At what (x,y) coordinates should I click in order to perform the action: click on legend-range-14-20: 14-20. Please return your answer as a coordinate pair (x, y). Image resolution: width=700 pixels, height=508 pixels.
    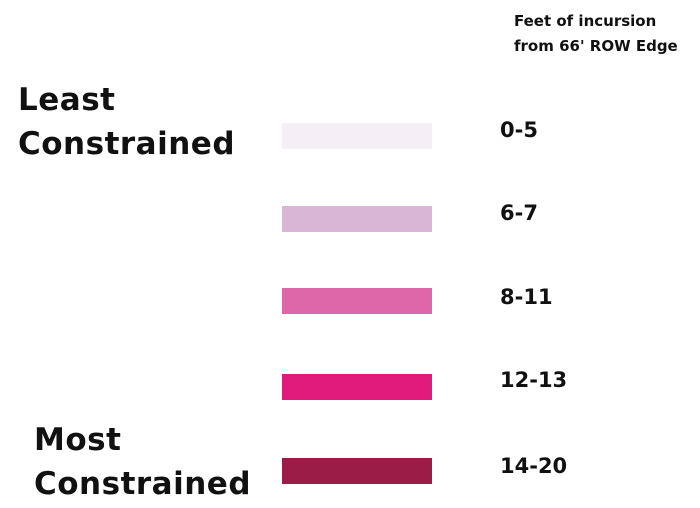
    Looking at the image, I should click on (534, 466).